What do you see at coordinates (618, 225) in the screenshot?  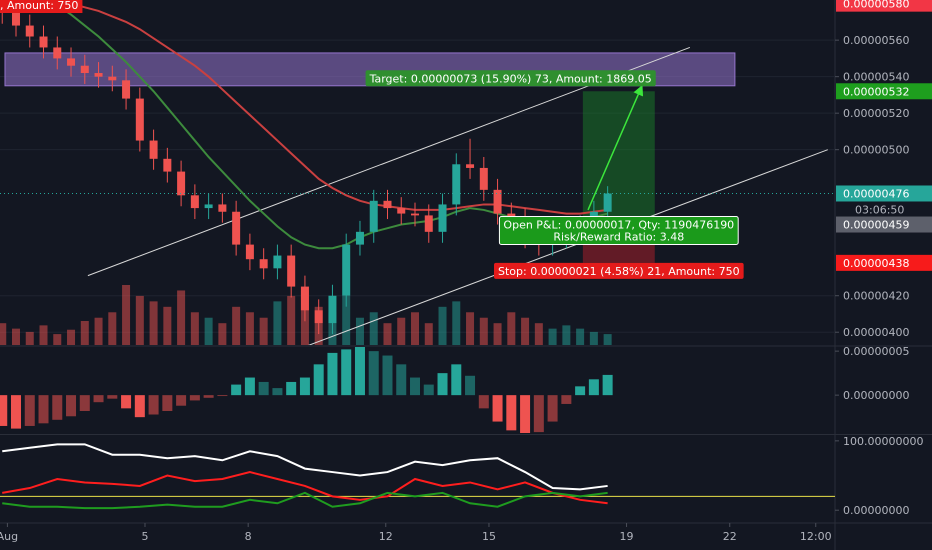 I see `annotation-text: Open P&L: 0.00000017, Qty: 1190476190` at bounding box center [618, 225].